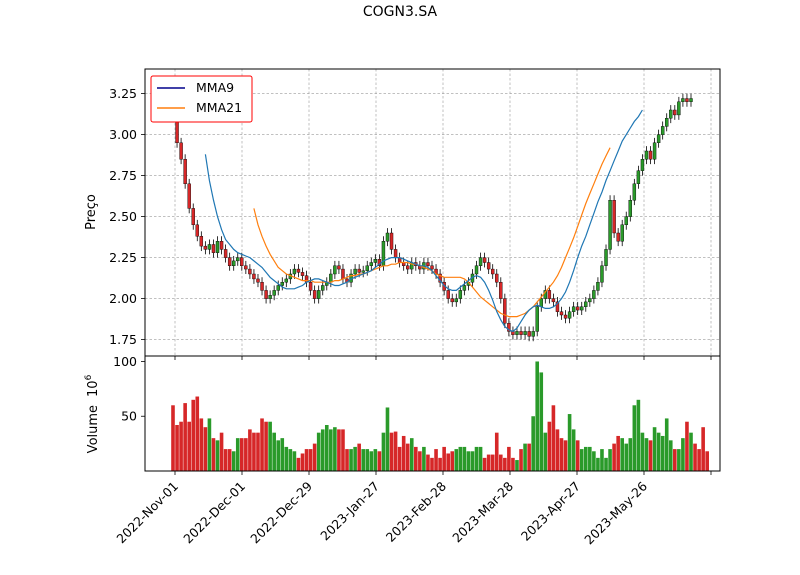 The height and width of the screenshot is (575, 800). What do you see at coordinates (89, 377) in the screenshot?
I see `volume-y-label-power: 6` at bounding box center [89, 377].